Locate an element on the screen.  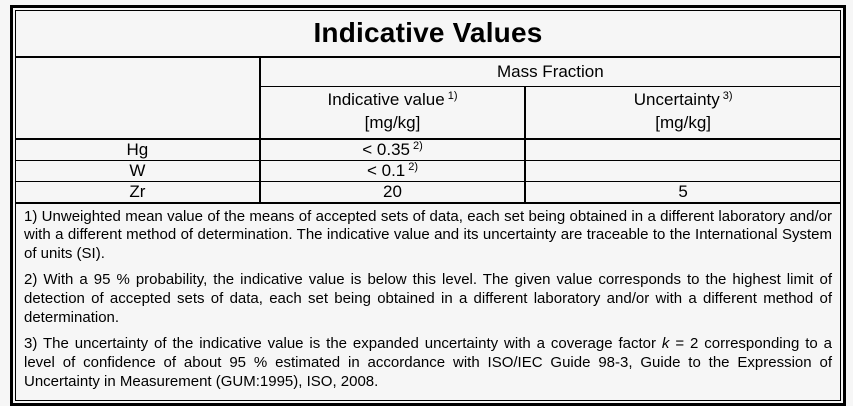
table-row-hg: Hg < 0.35 2) is located at coordinates (428, 149).